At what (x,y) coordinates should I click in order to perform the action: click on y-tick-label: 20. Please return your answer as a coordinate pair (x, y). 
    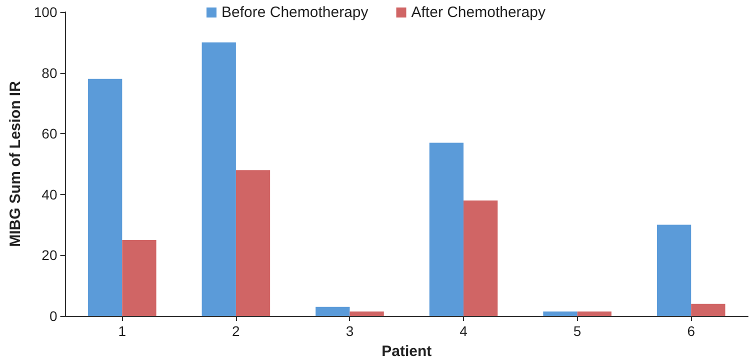
    Looking at the image, I should click on (50, 255).